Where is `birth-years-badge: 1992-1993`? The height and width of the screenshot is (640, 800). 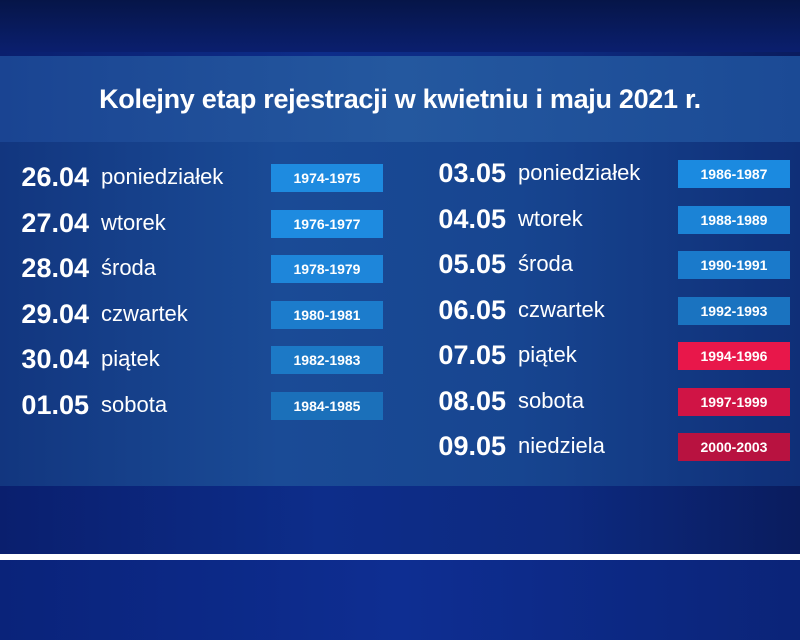
birth-years-badge: 1992-1993 is located at coordinates (734, 310).